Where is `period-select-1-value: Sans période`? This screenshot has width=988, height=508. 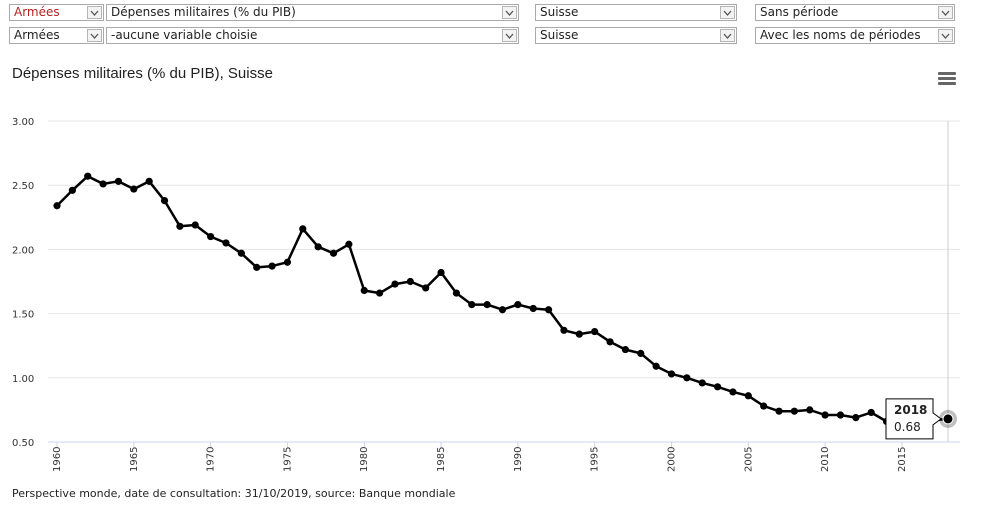
period-select-1-value: Sans période is located at coordinates (799, 12).